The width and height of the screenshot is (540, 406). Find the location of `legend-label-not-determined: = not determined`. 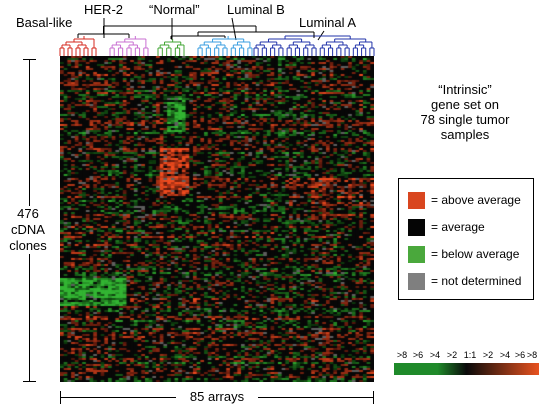

legend-label-not-determined: = not determined is located at coordinates (476, 281).